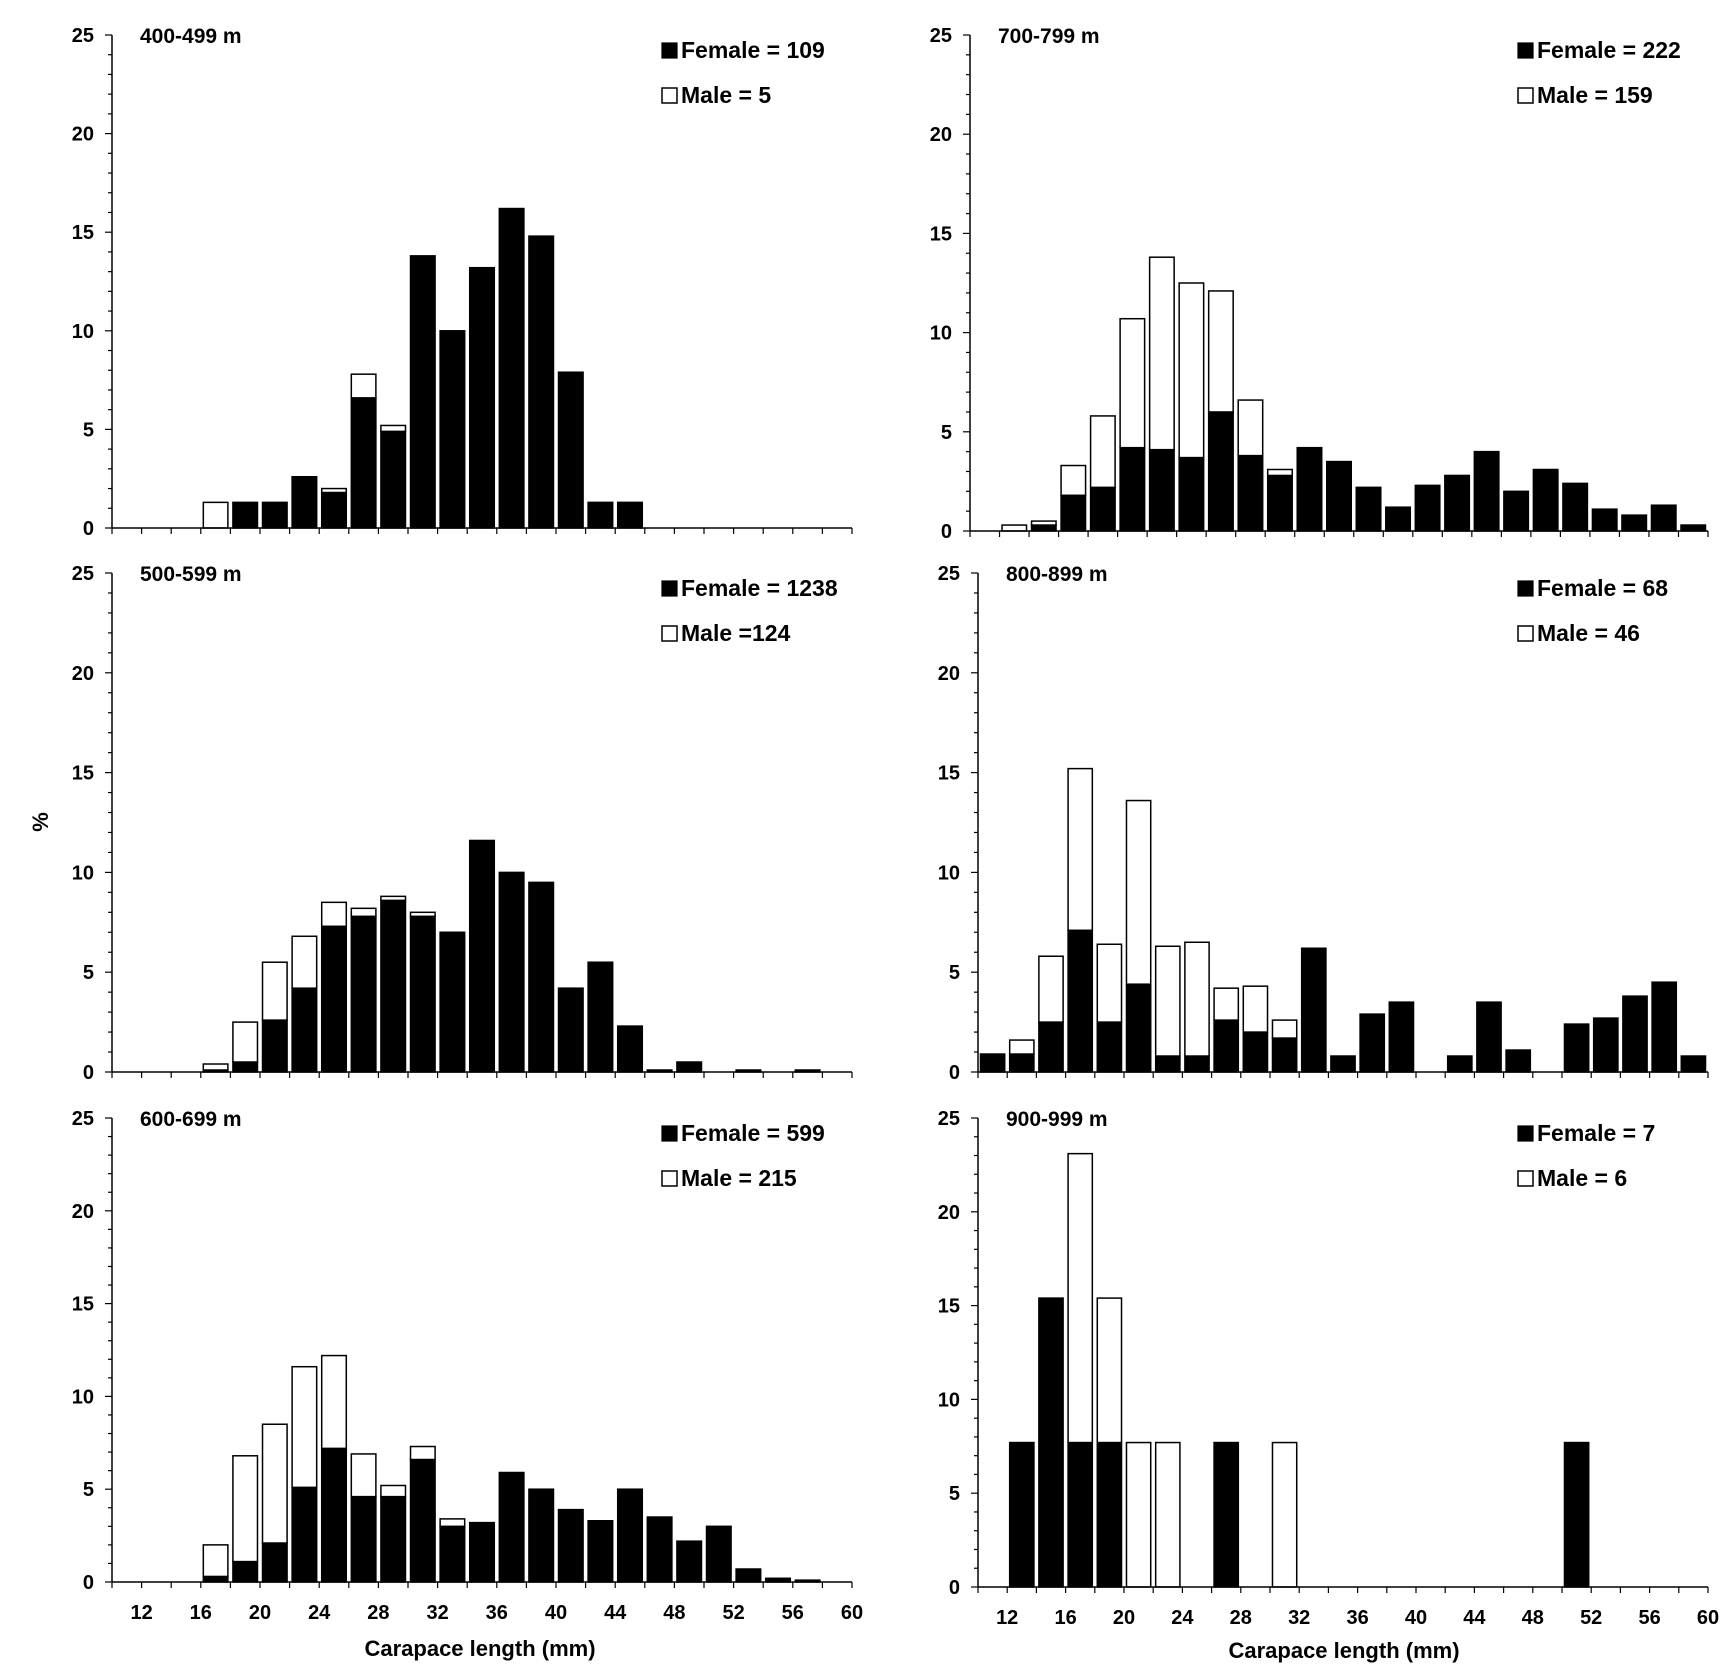 This screenshot has height=1672, width=1732. What do you see at coordinates (1595, 95) in the screenshot?
I see `legend-label-male: Male = 159` at bounding box center [1595, 95].